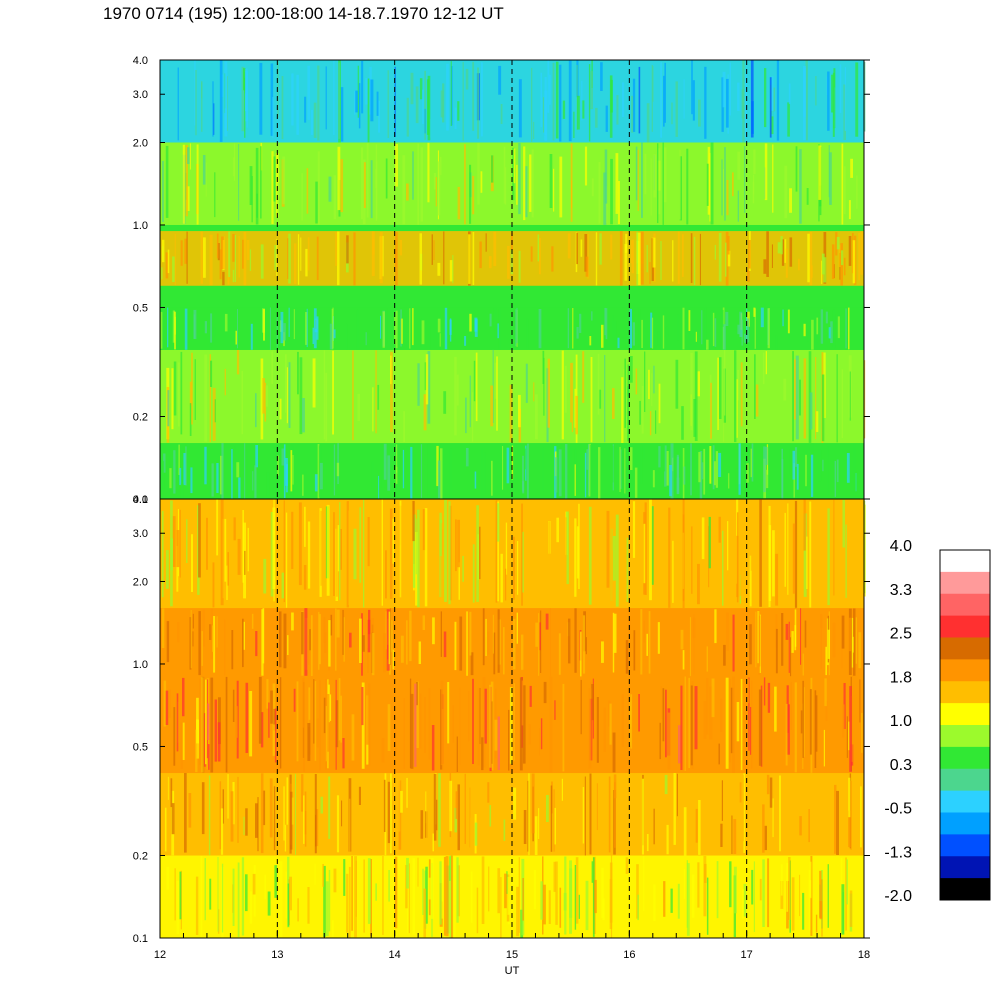 This screenshot has width=1000, height=1000. Describe the element at coordinates (898, 809) in the screenshot. I see `colorbar-label: -0.5` at that location.